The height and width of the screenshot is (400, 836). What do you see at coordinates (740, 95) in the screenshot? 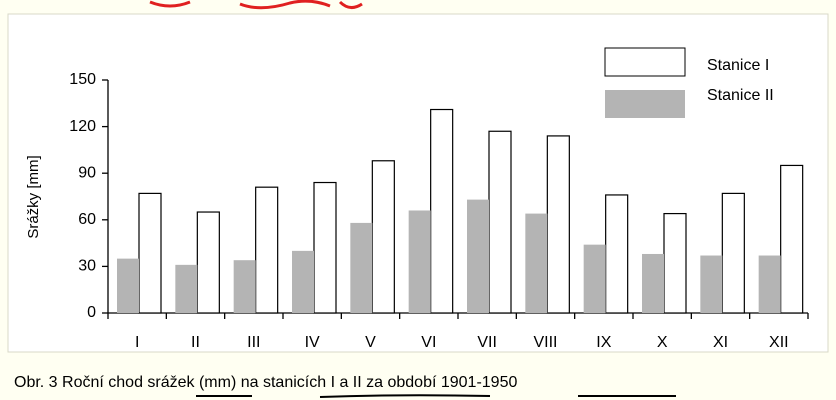
I see `legend-label: Stanice II` at bounding box center [740, 95].